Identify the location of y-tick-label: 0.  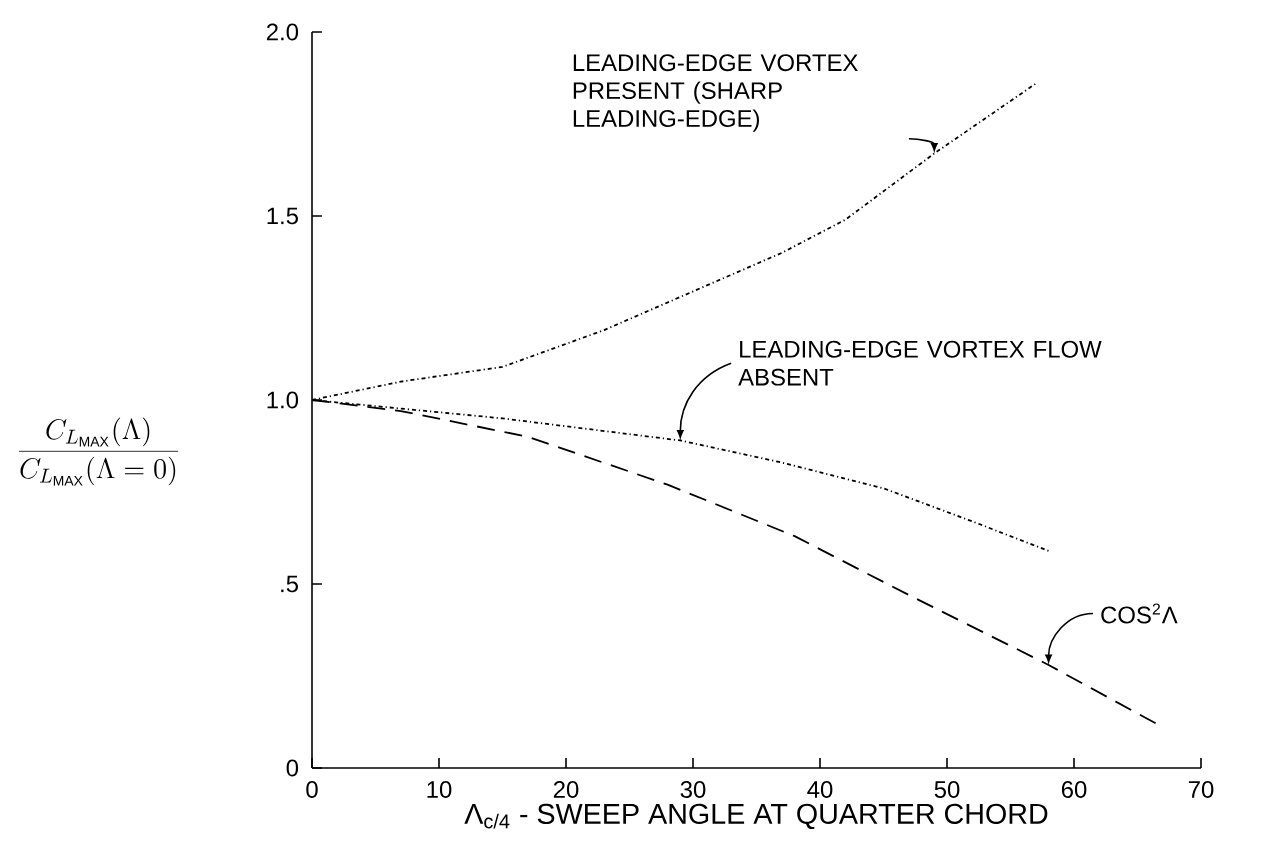
(292, 768).